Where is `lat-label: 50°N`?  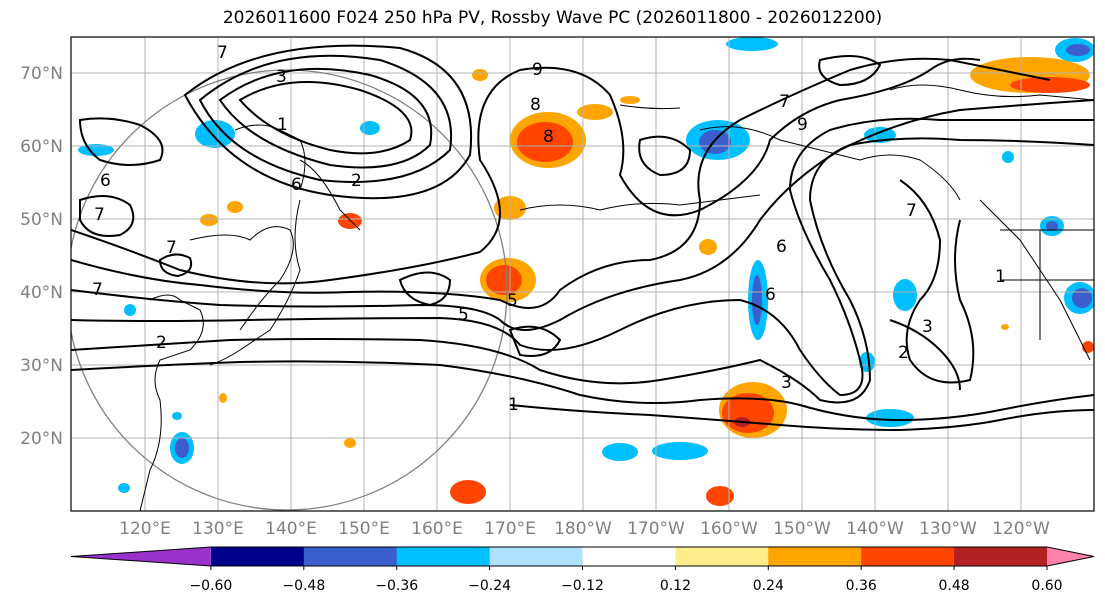 lat-label: 50°N is located at coordinates (41, 220).